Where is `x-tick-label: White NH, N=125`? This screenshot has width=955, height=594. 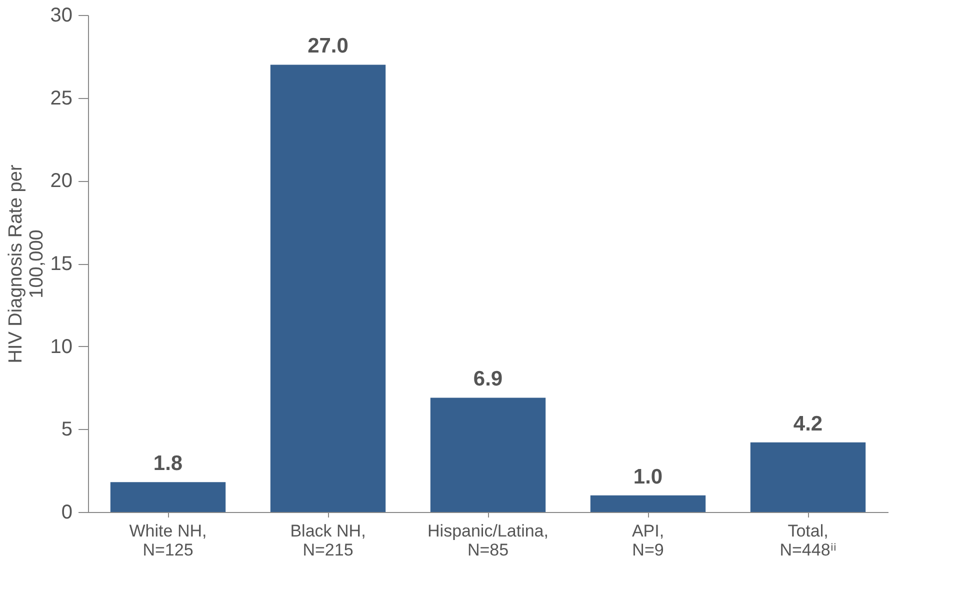 x-tick-label: White NH, N=125 is located at coordinates (168, 541).